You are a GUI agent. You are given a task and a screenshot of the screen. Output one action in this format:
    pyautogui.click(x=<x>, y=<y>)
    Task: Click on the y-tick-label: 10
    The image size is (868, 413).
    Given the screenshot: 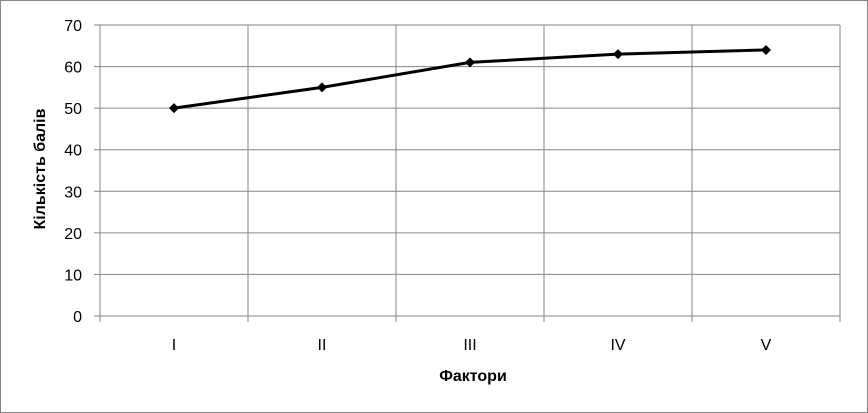 What is the action you would take?
    pyautogui.click(x=73, y=275)
    